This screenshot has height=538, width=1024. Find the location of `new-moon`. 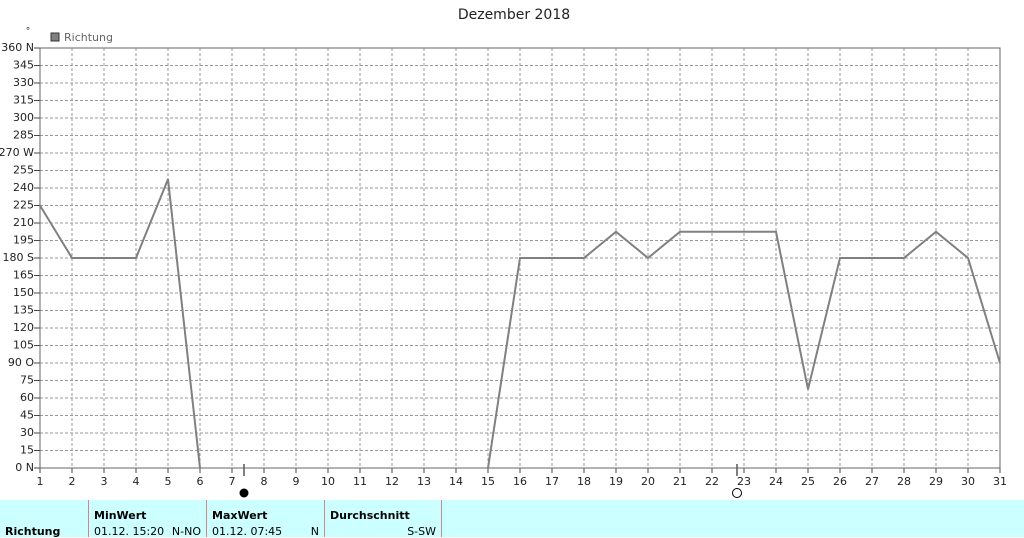

new-moon is located at coordinates (244, 493).